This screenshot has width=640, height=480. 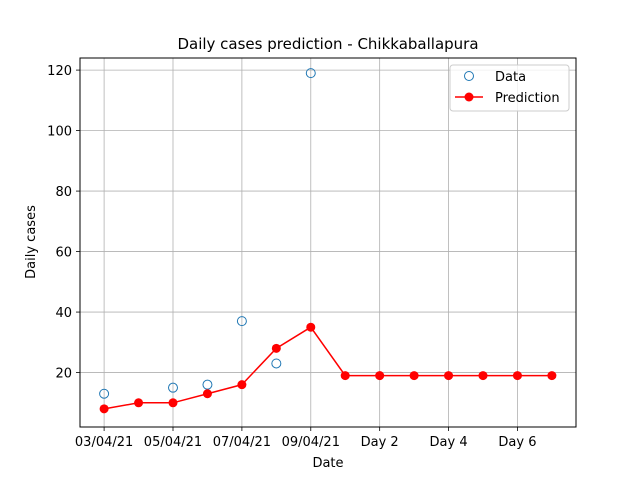 What do you see at coordinates (59, 132) in the screenshot?
I see `y-tick-label: 100` at bounding box center [59, 132].